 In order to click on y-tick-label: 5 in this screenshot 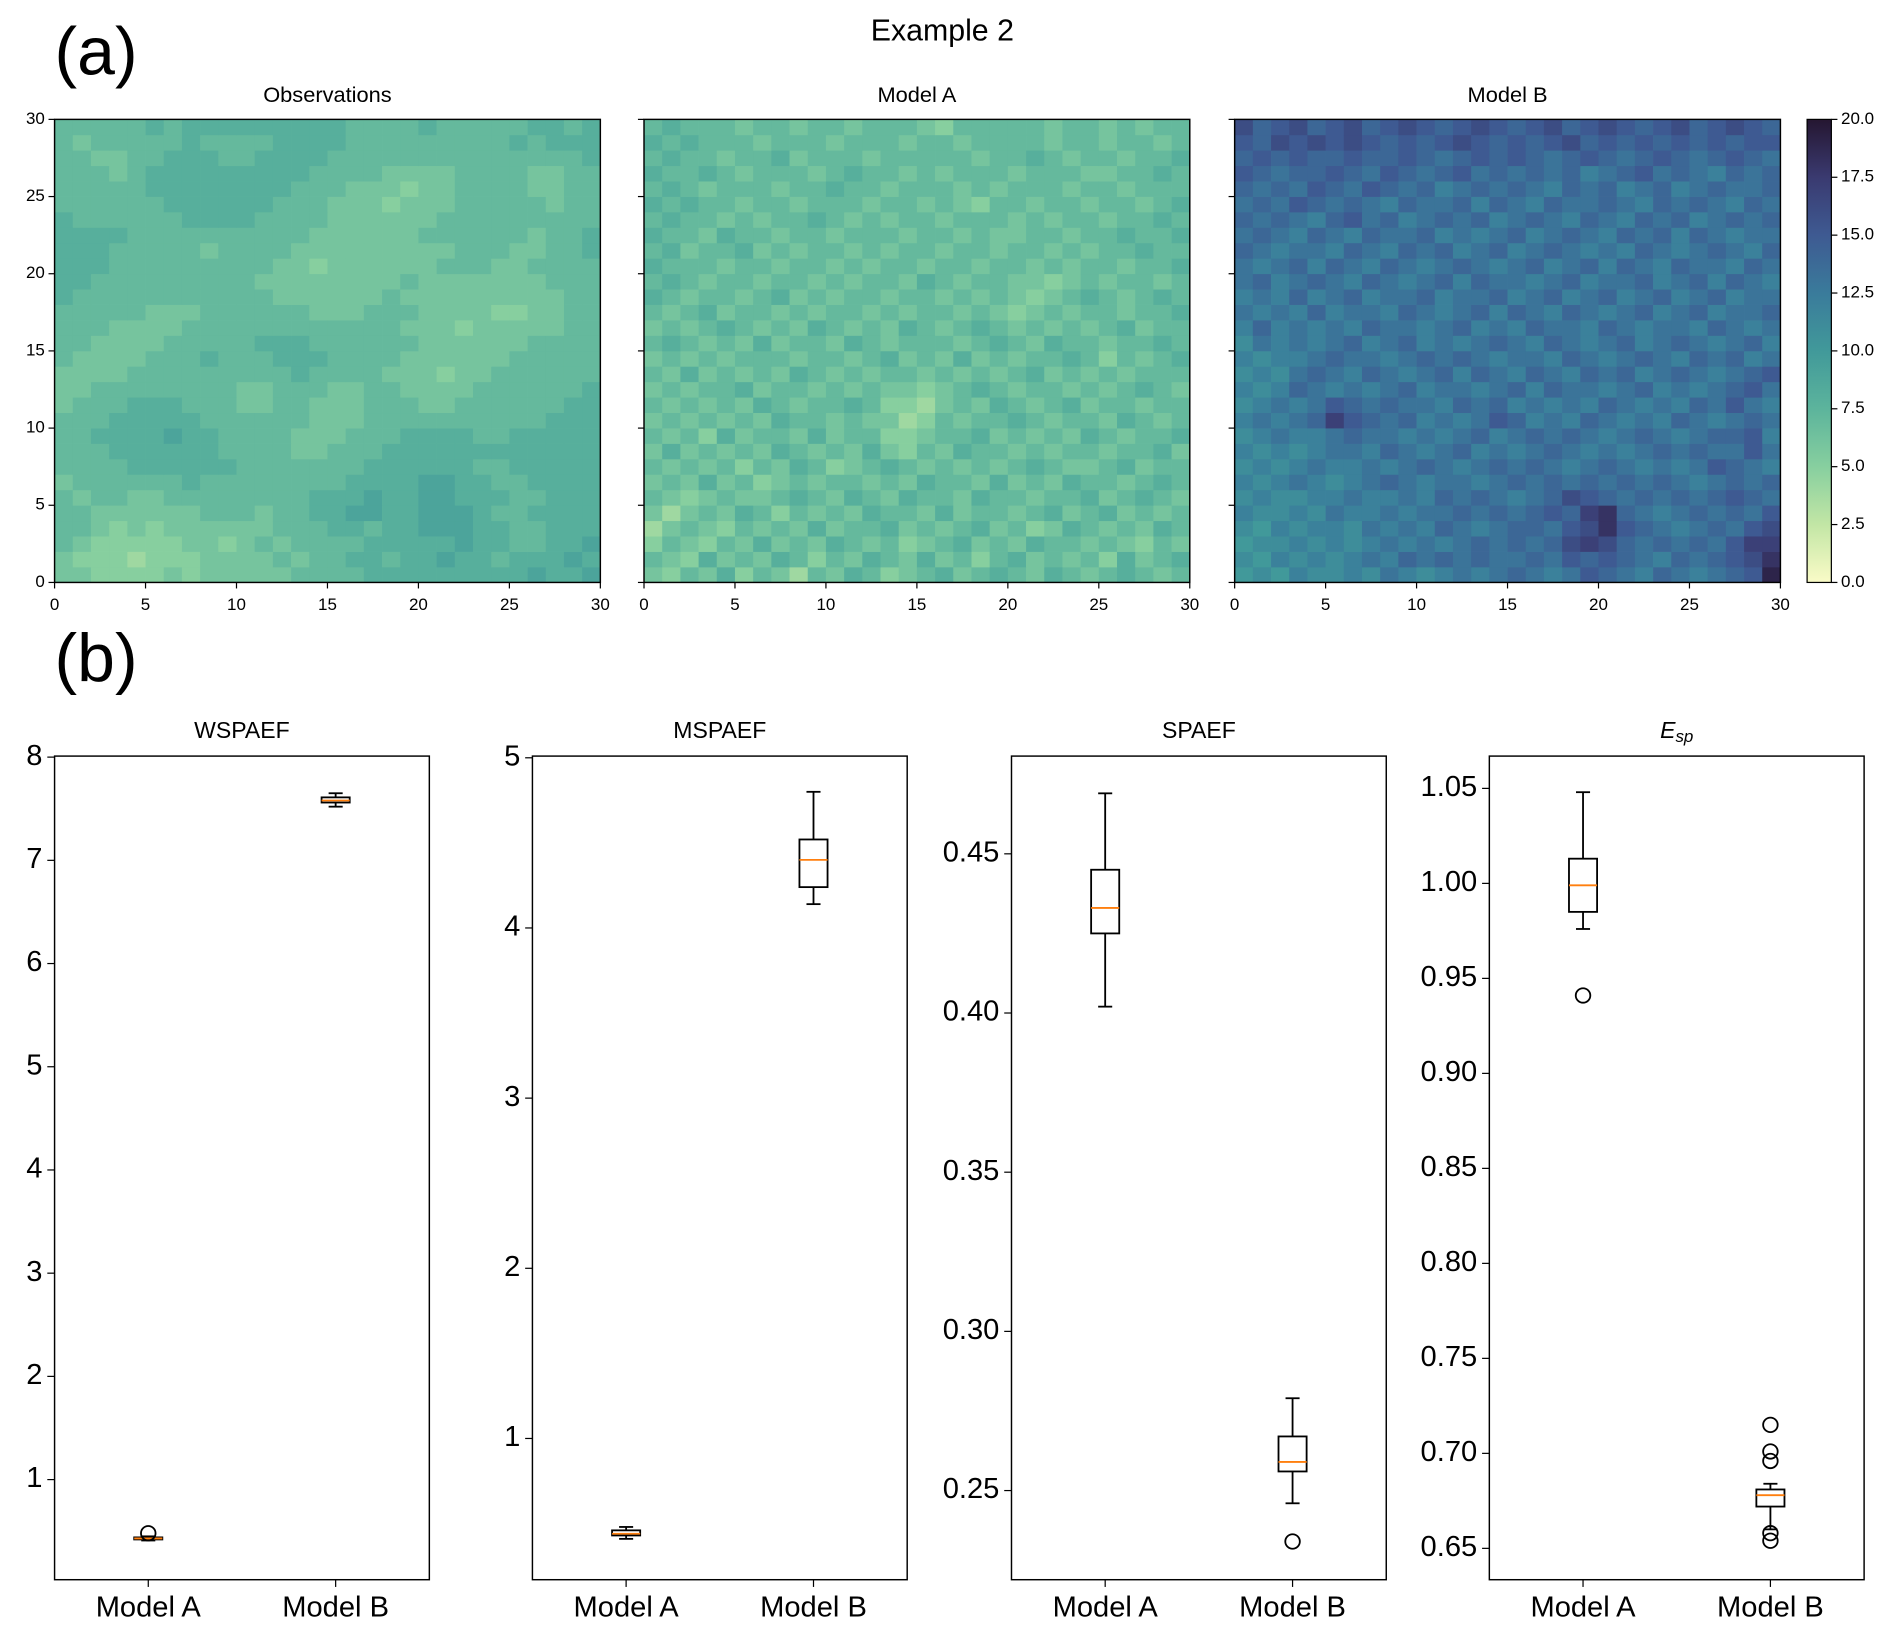, I will do `click(34, 1065)`.